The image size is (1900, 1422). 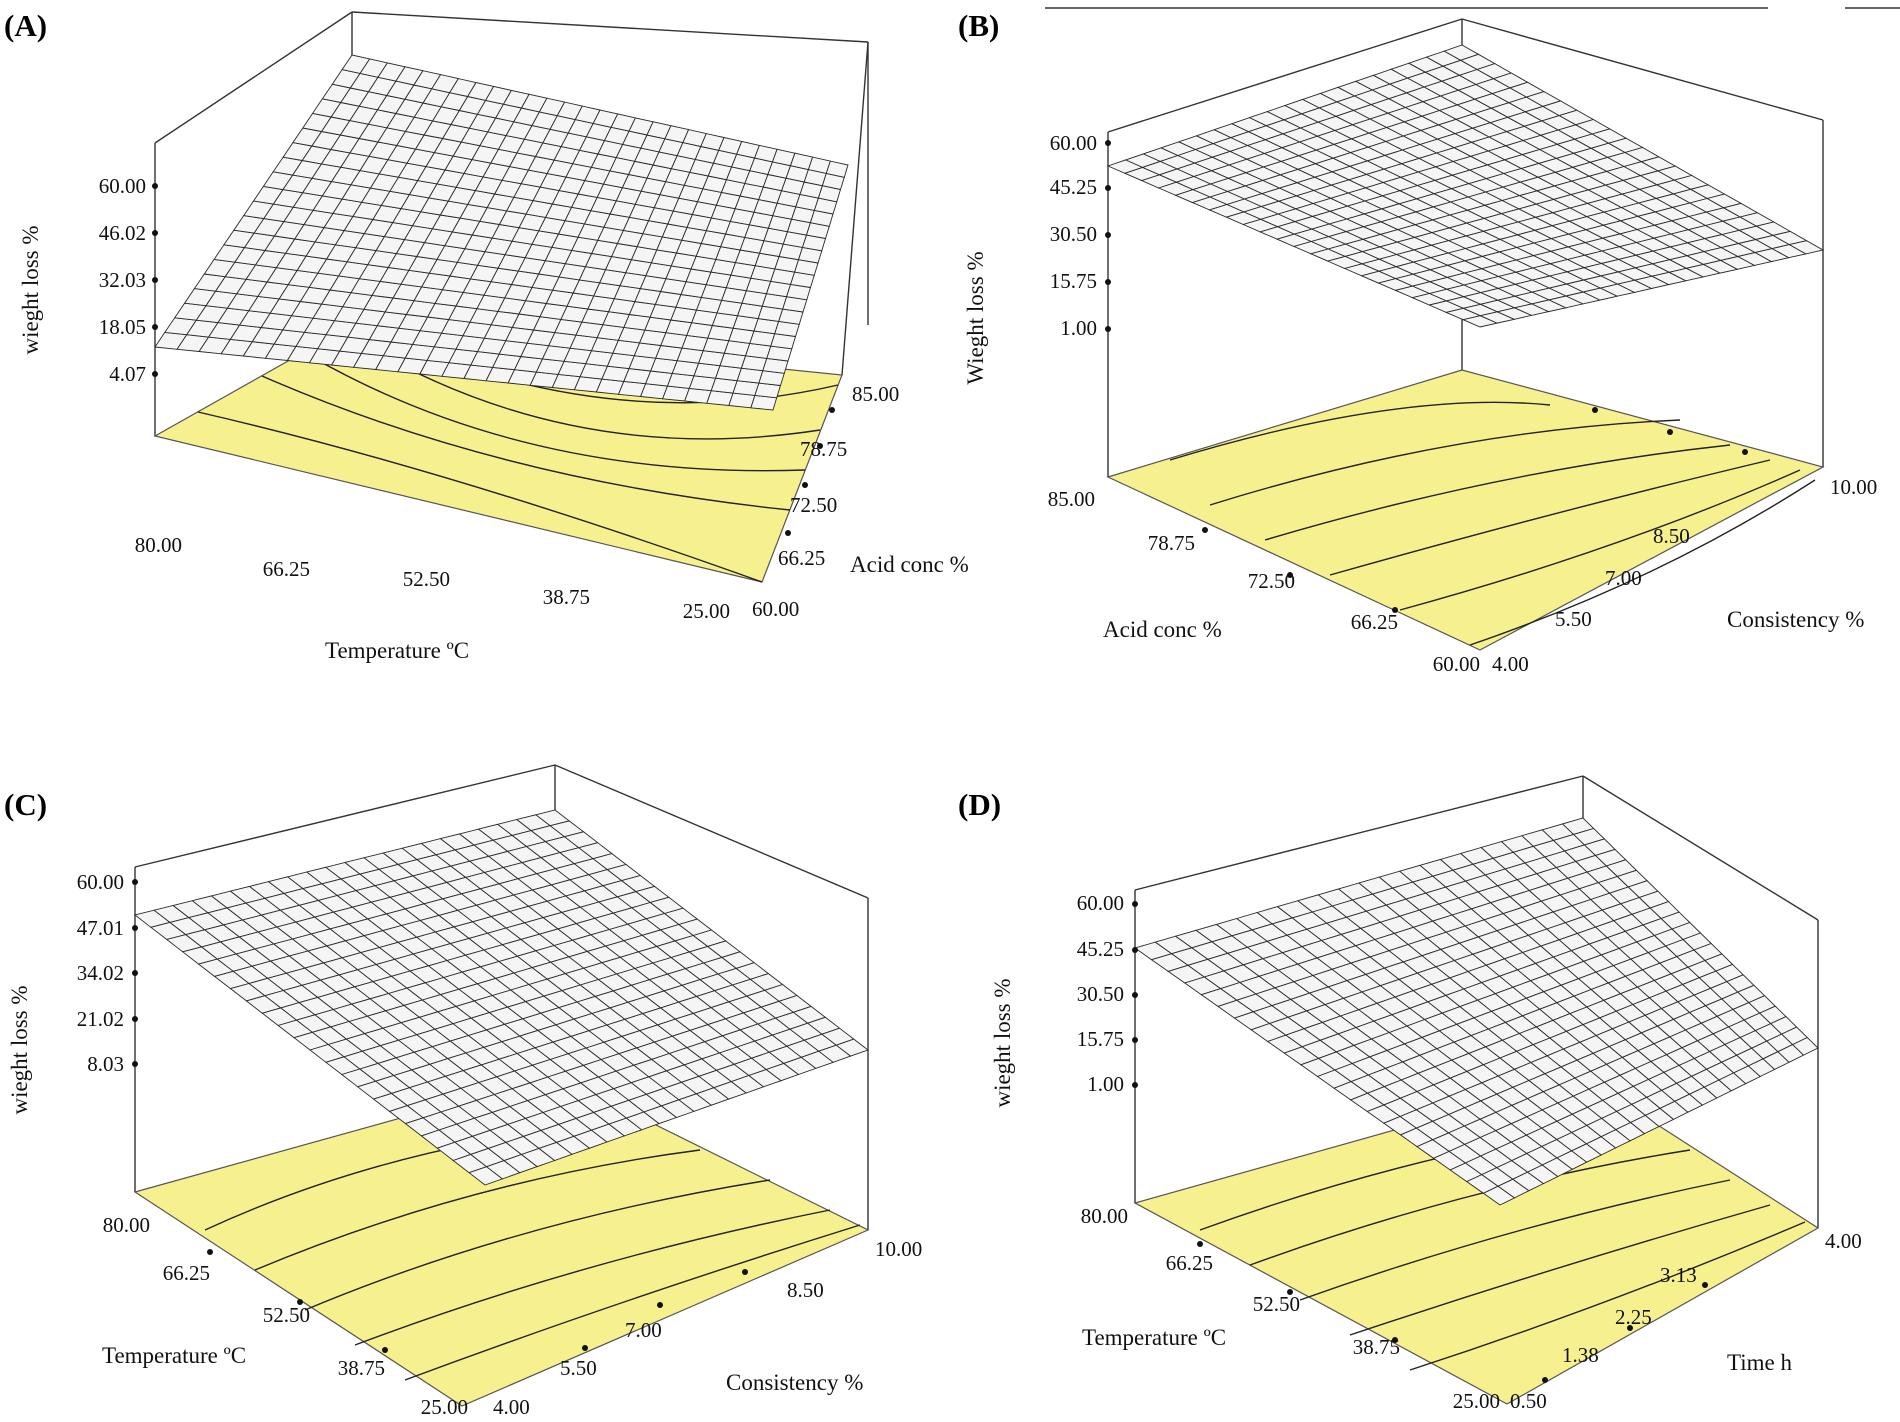 What do you see at coordinates (1189, 1263) in the screenshot?
I see `panel-d-x-tick: 66.25` at bounding box center [1189, 1263].